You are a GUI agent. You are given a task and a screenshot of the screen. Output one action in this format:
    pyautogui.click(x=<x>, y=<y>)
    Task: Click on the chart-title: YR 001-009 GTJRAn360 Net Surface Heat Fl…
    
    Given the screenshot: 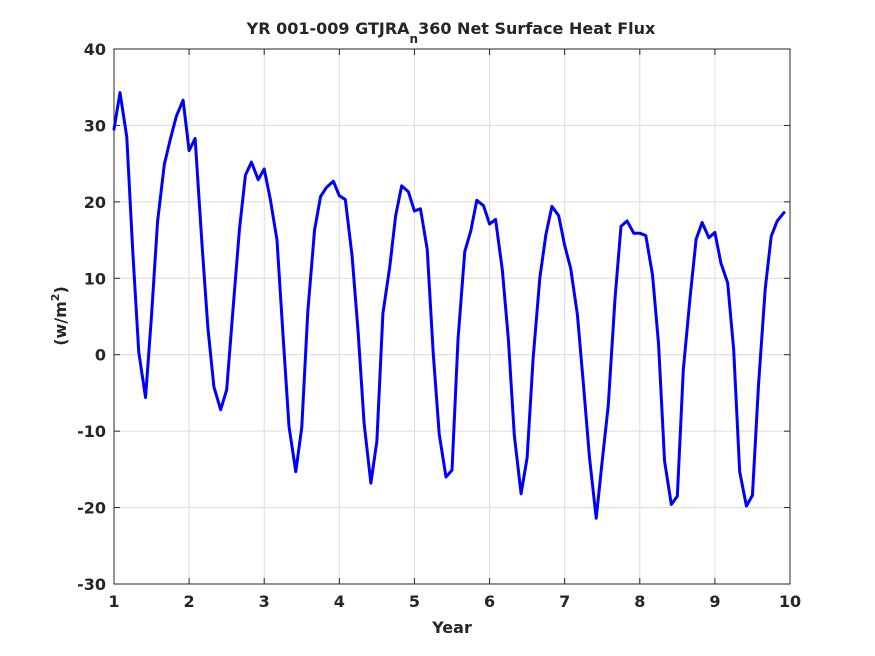 What is the action you would take?
    pyautogui.click(x=451, y=32)
    